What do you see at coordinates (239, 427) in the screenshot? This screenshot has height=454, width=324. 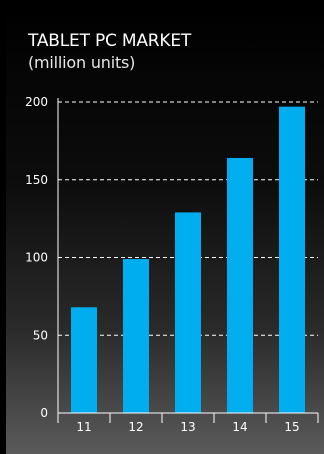 I see `x-tick-label-14: 14` at bounding box center [239, 427].